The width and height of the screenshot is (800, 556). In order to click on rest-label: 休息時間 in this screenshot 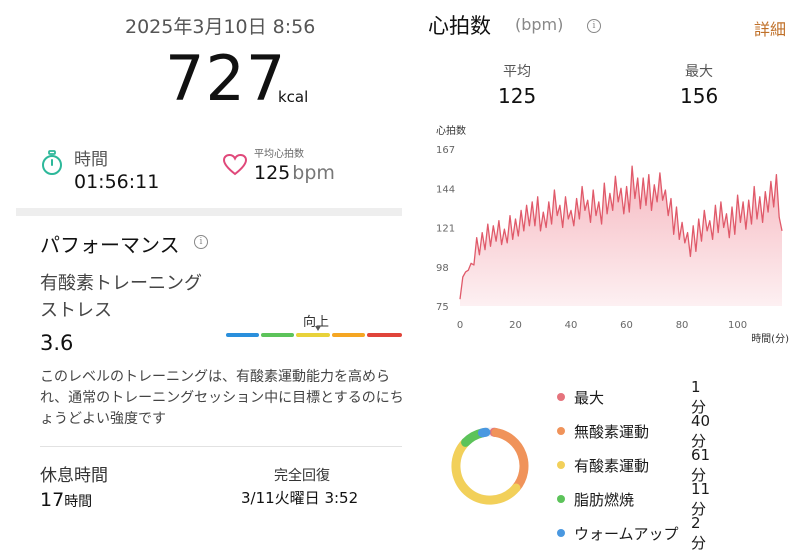, I will do `click(74, 476)`.